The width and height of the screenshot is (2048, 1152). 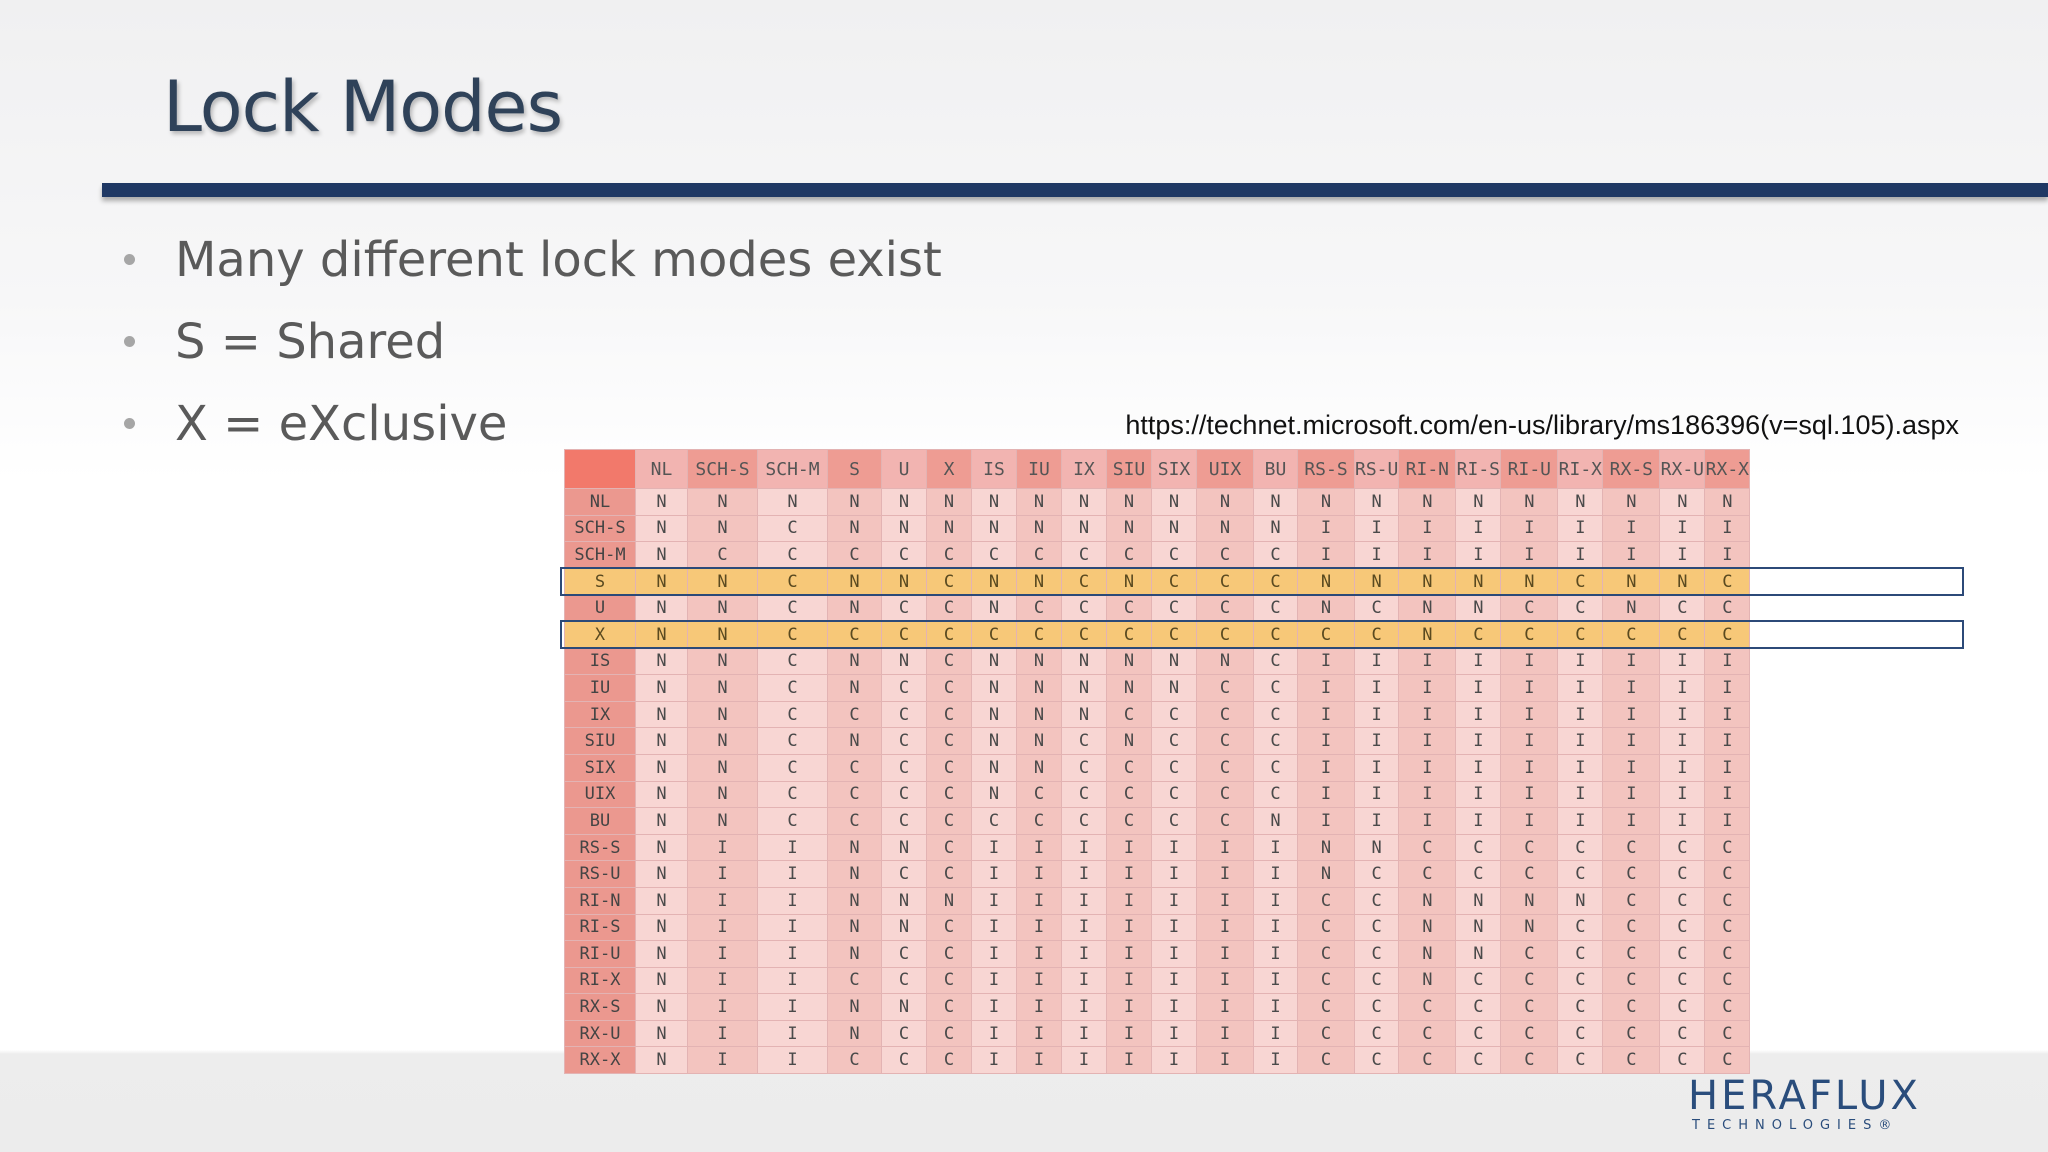 What do you see at coordinates (1478, 469) in the screenshot?
I see `matrix-col-header: RI-S` at bounding box center [1478, 469].